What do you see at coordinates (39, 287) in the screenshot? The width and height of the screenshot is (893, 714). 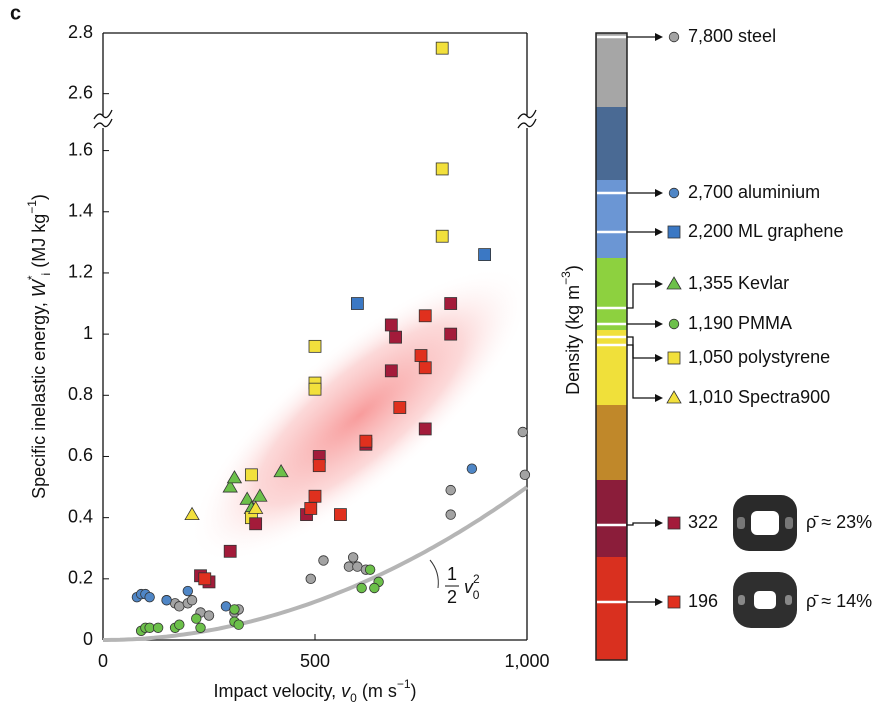 I see `y-axis-label-part: W` at bounding box center [39, 287].